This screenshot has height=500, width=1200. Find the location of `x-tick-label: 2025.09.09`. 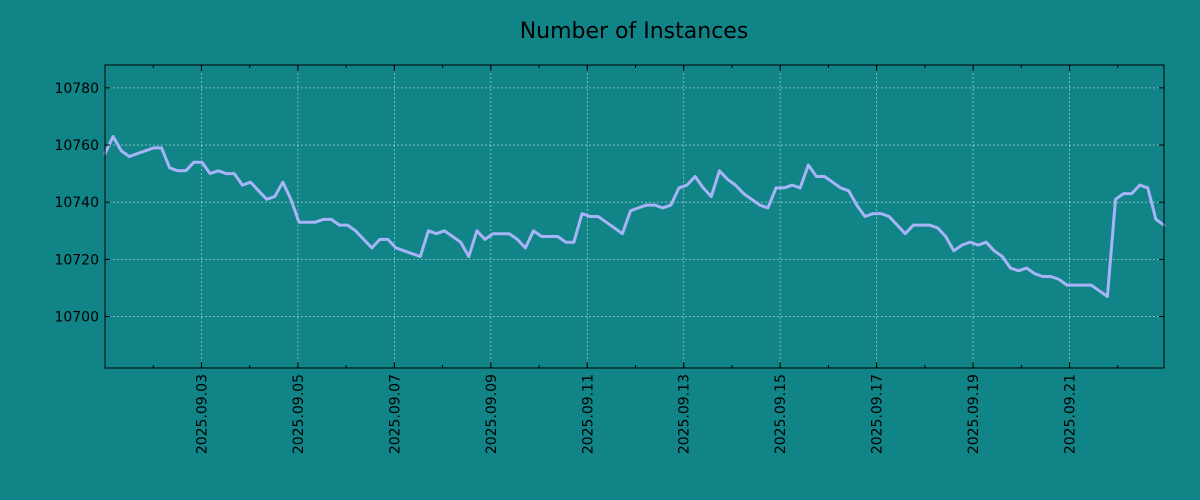

x-tick-label: 2025.09.09 is located at coordinates (492, 414).